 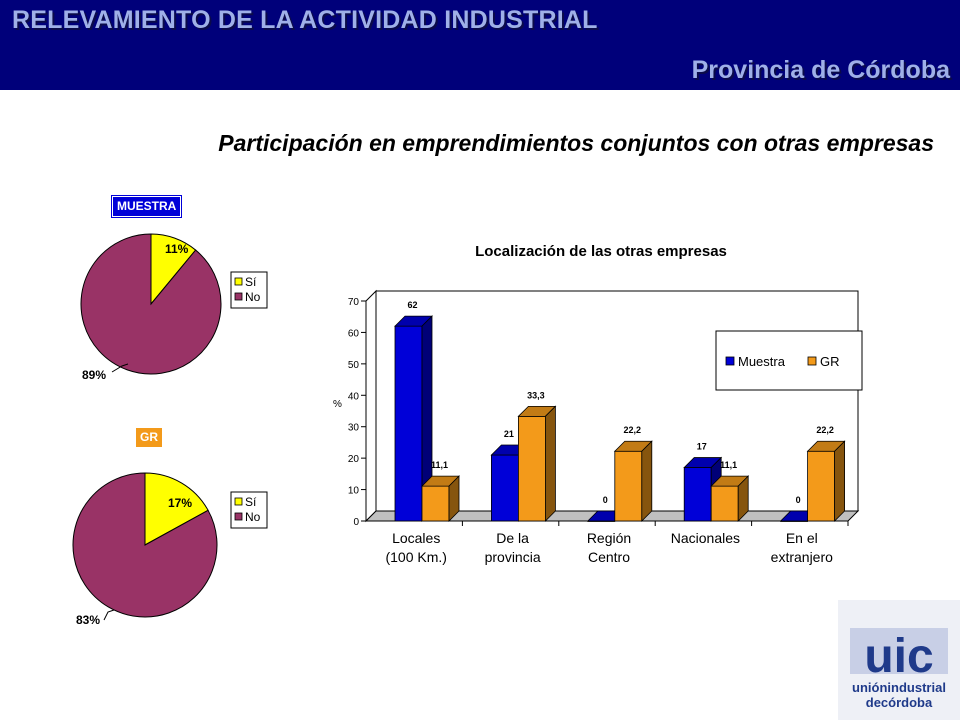 What do you see at coordinates (609, 538) in the screenshot?
I see `bar-category-label-2-0: Región` at bounding box center [609, 538].